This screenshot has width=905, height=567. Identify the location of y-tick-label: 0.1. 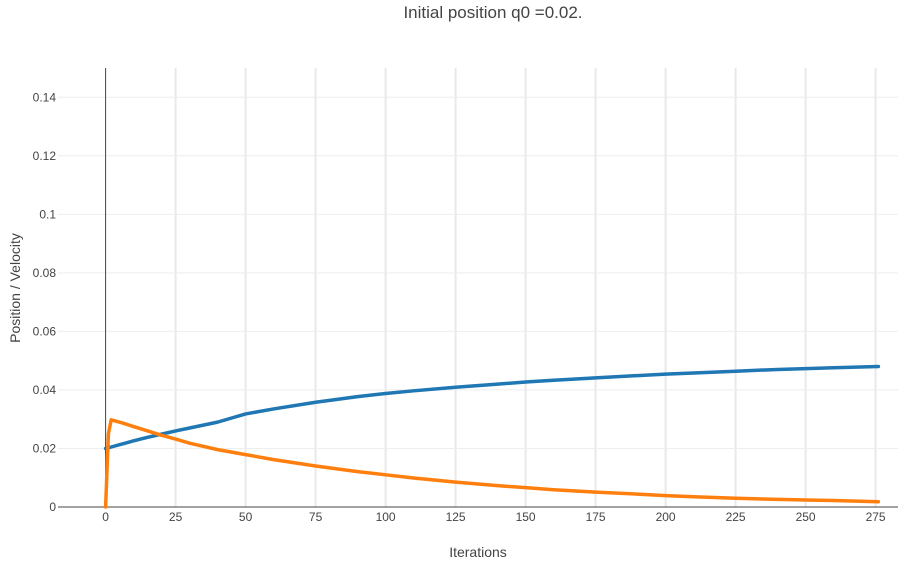
(47, 214).